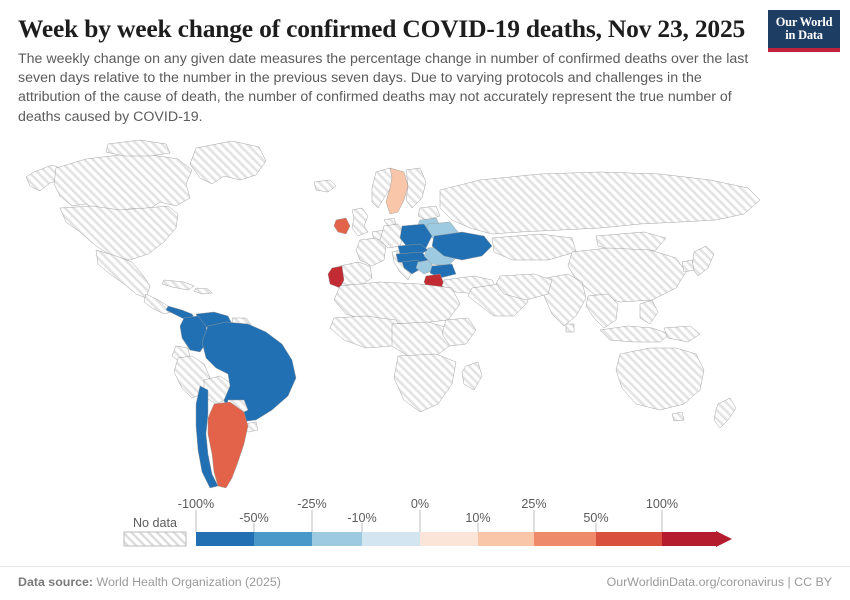  Describe the element at coordinates (158, 304) in the screenshot. I see `country-central-america` at that location.